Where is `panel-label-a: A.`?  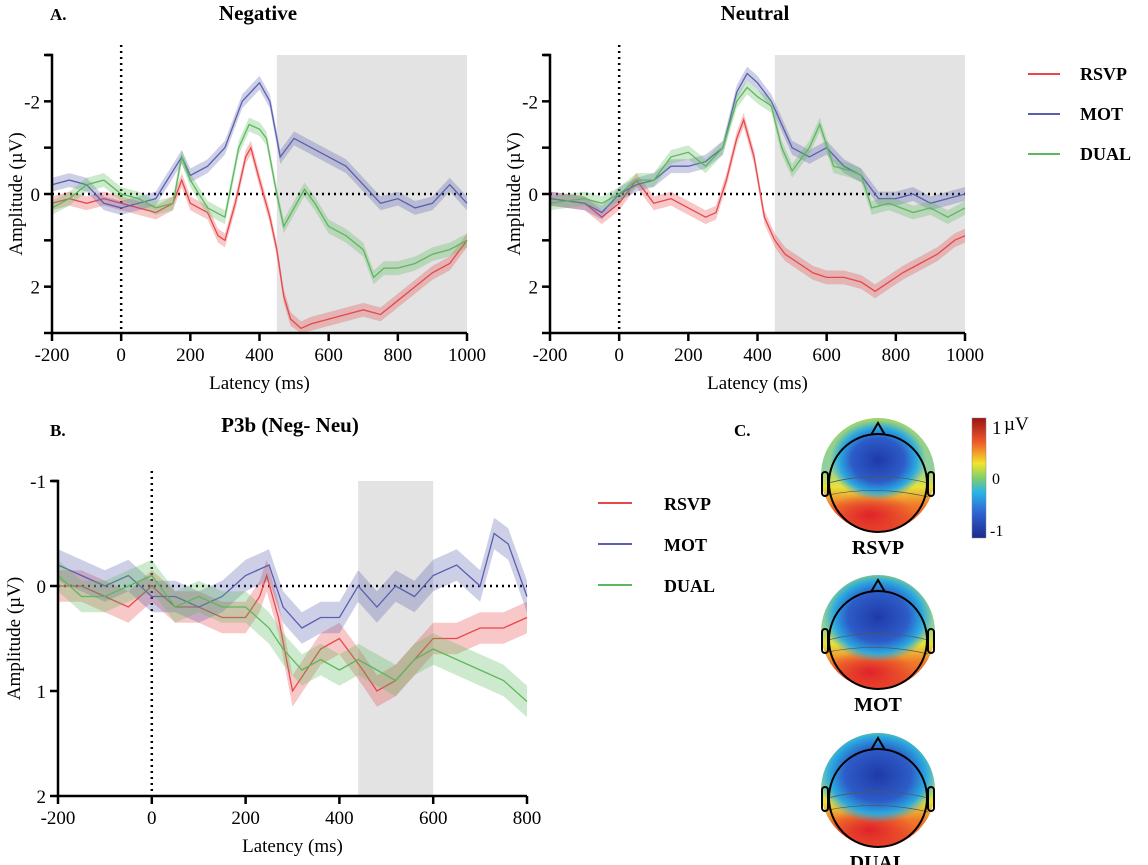 panel-label-a: A. is located at coordinates (58, 14).